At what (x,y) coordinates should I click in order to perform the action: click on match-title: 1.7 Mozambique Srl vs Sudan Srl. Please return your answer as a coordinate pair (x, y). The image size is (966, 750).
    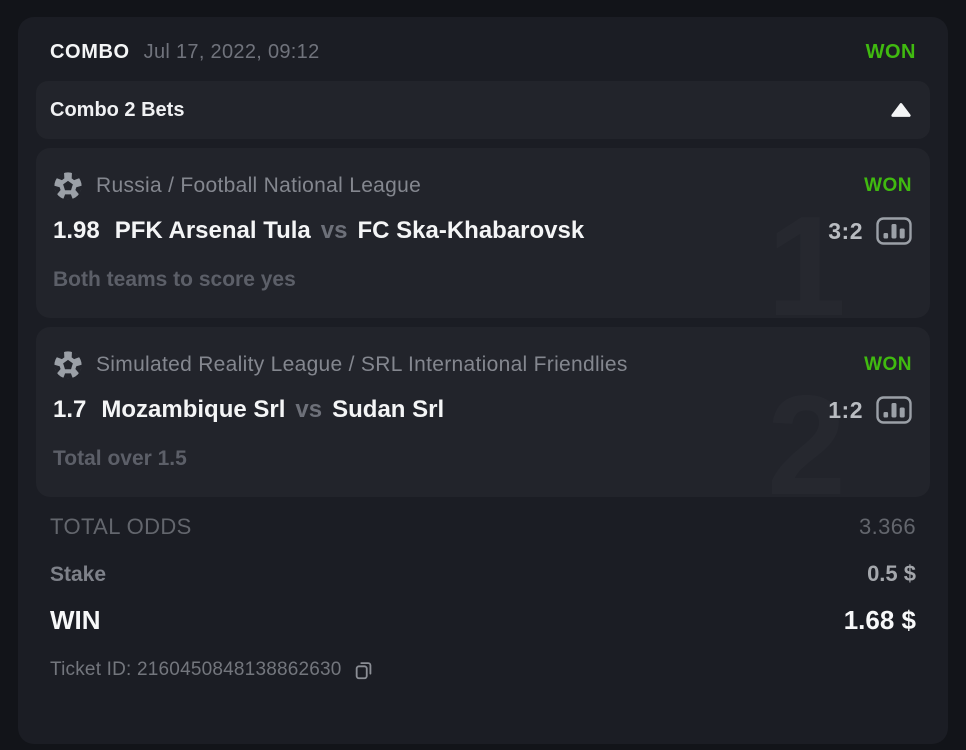
    Looking at the image, I should click on (248, 410).